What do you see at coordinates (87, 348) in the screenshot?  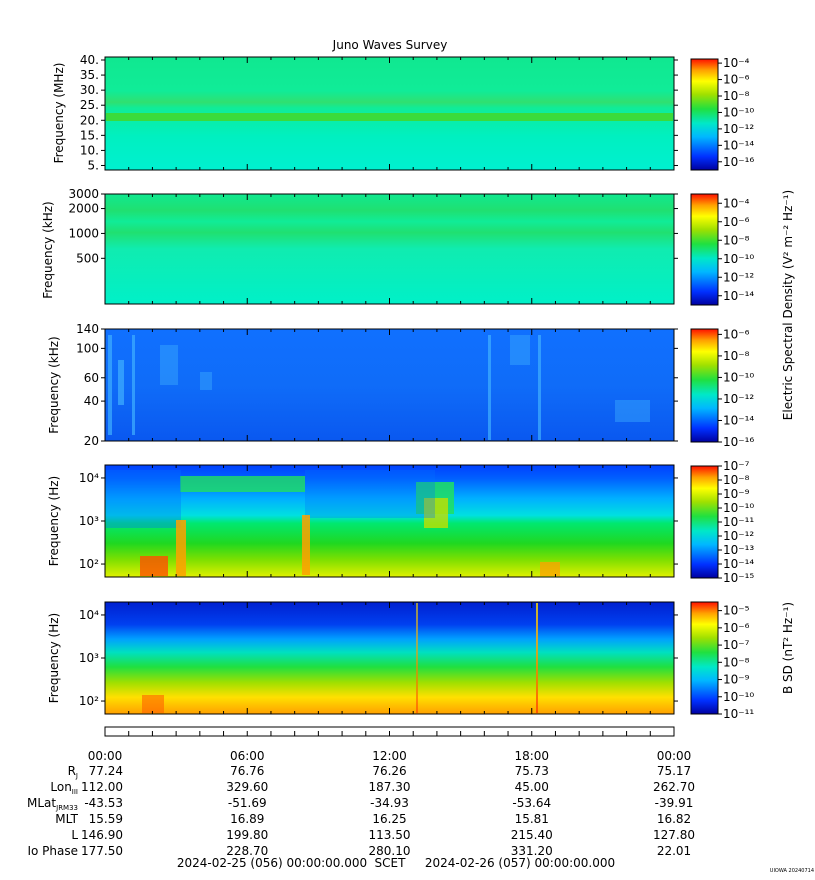 I see `ytick-label: 100` at bounding box center [87, 348].